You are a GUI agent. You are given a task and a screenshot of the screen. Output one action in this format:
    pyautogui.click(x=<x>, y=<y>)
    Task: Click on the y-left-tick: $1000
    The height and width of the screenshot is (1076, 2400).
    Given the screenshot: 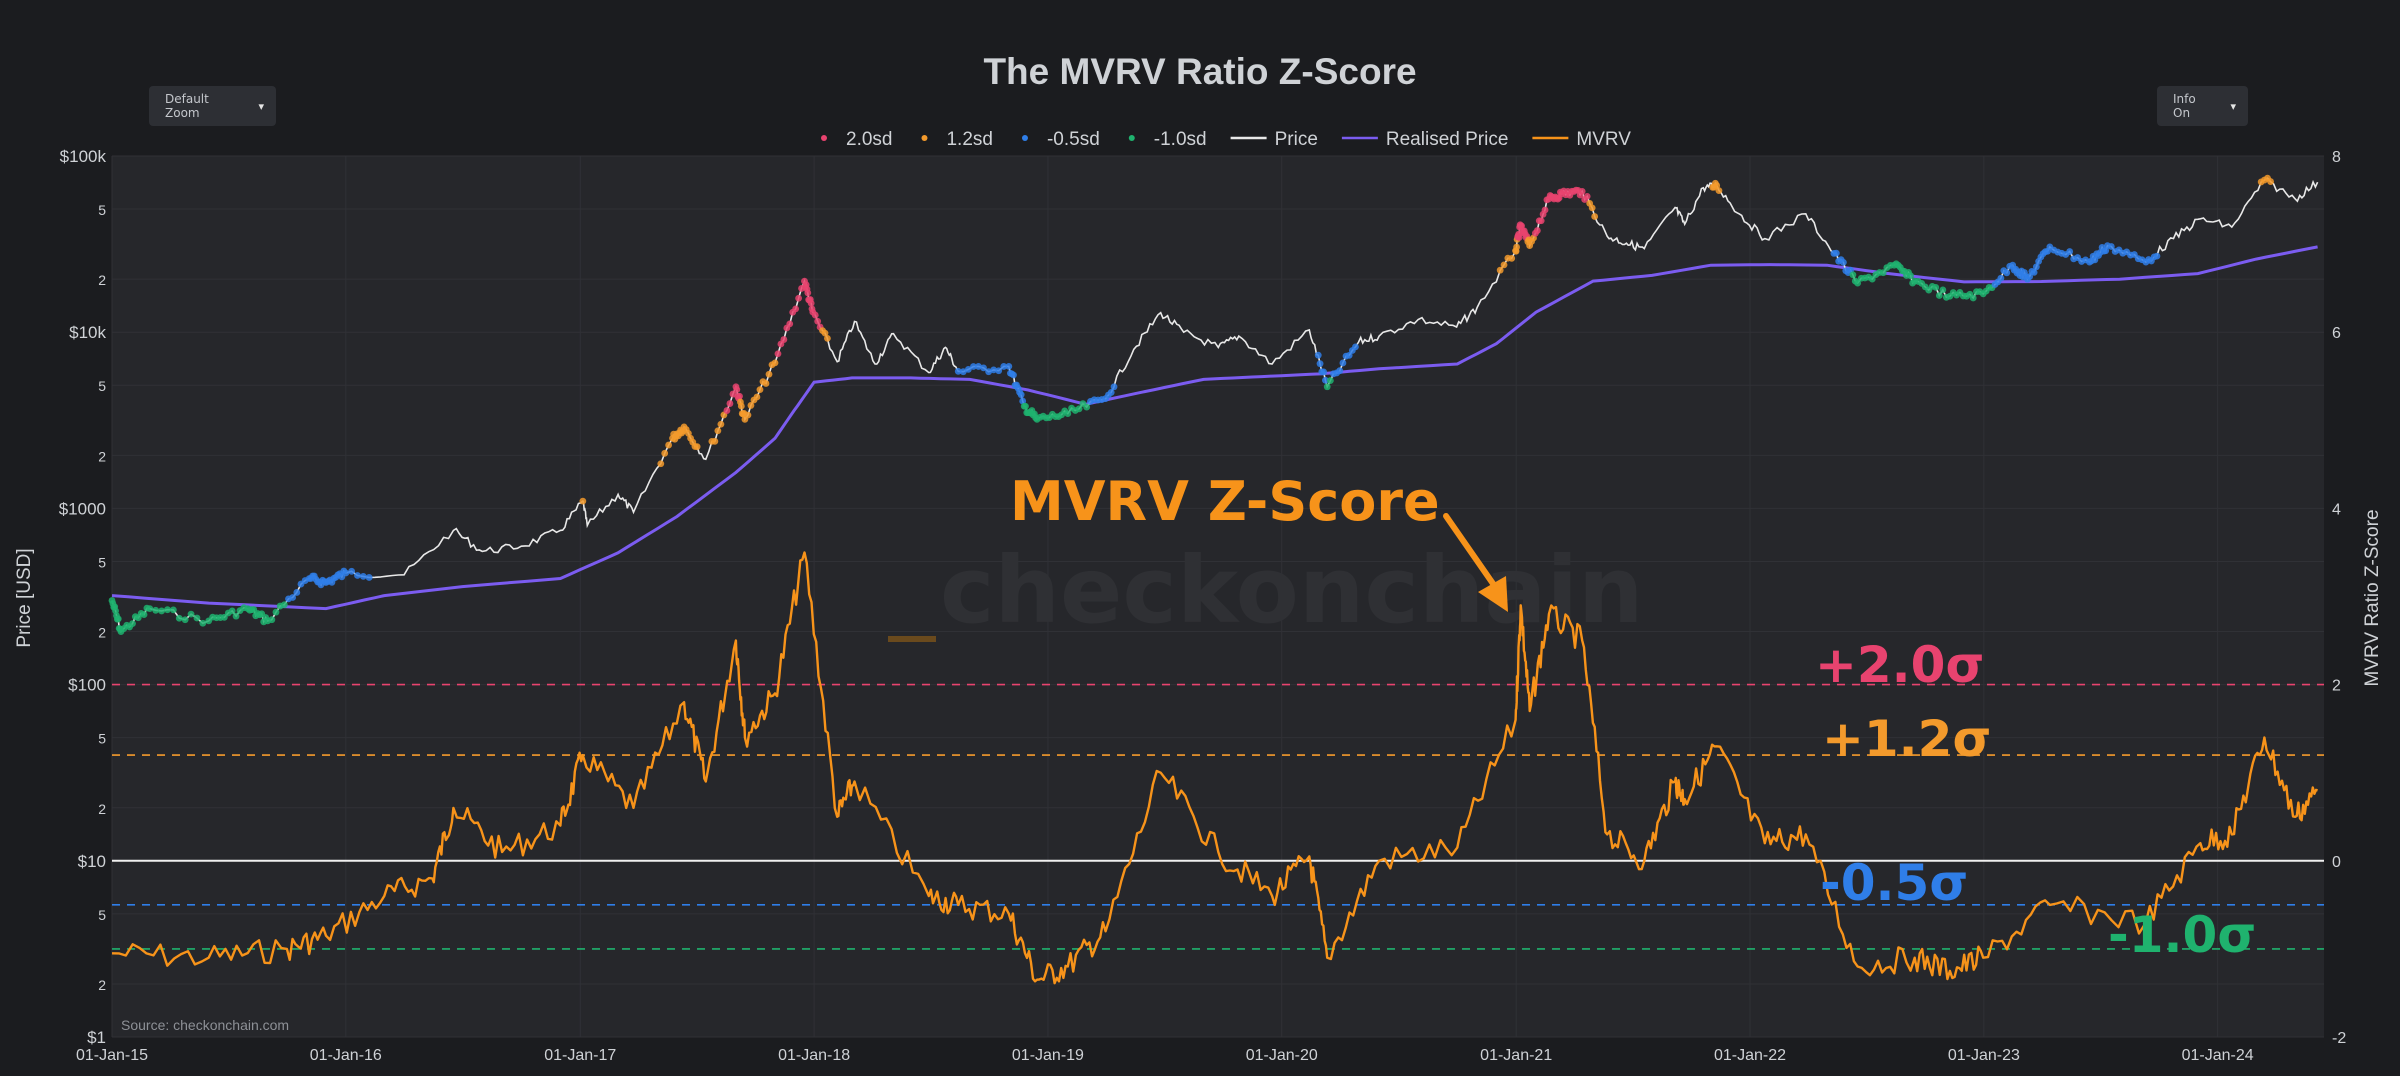 What is the action you would take?
    pyautogui.click(x=82, y=508)
    